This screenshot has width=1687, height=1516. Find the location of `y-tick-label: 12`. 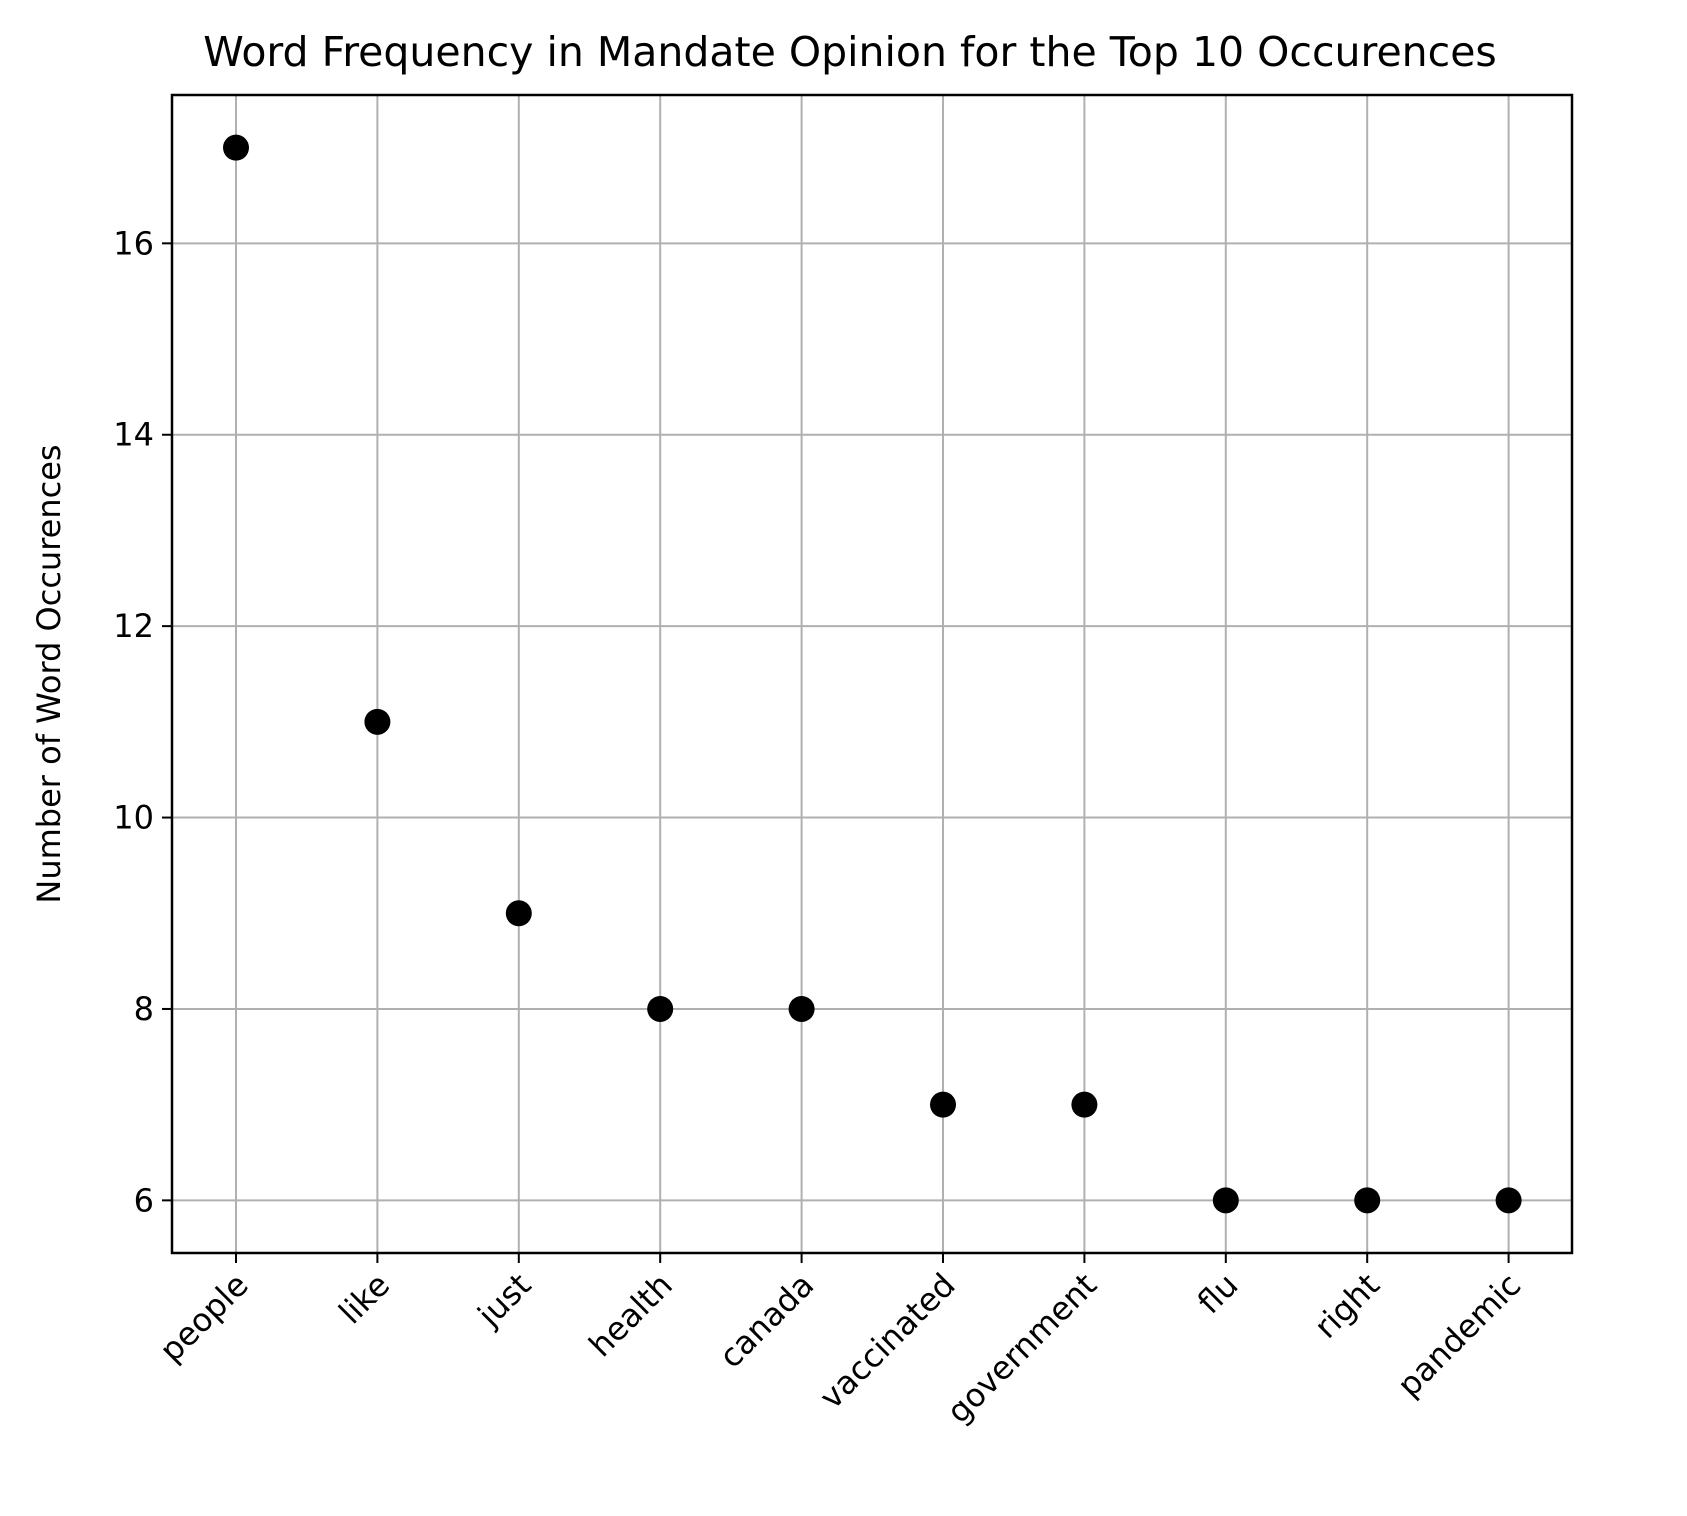

y-tick-label: 12 is located at coordinates (133, 626).